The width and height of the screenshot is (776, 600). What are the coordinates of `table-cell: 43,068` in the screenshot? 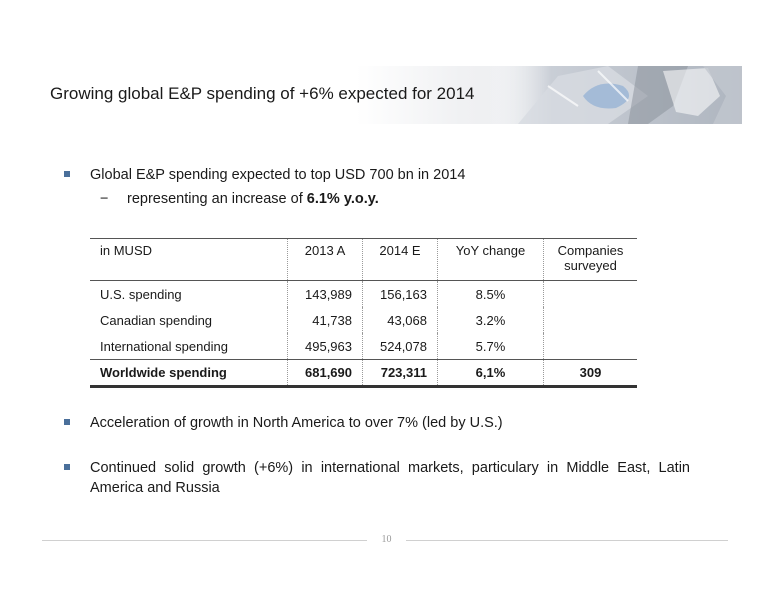 It's located at (400, 320).